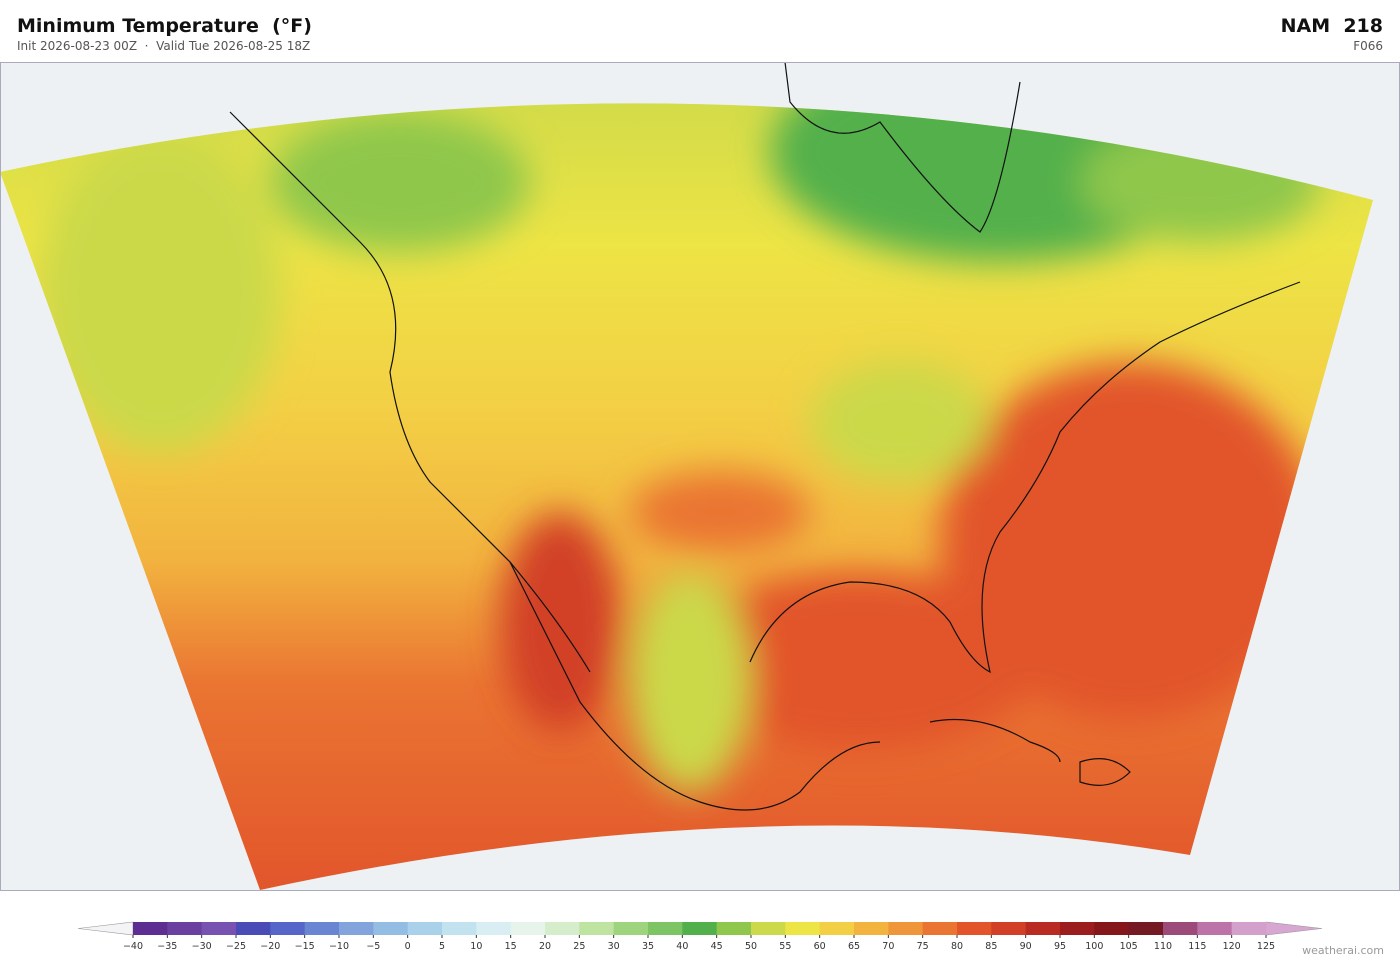 The image size is (1400, 965). I want to click on watermark: weatherai.com, so click(1343, 950).